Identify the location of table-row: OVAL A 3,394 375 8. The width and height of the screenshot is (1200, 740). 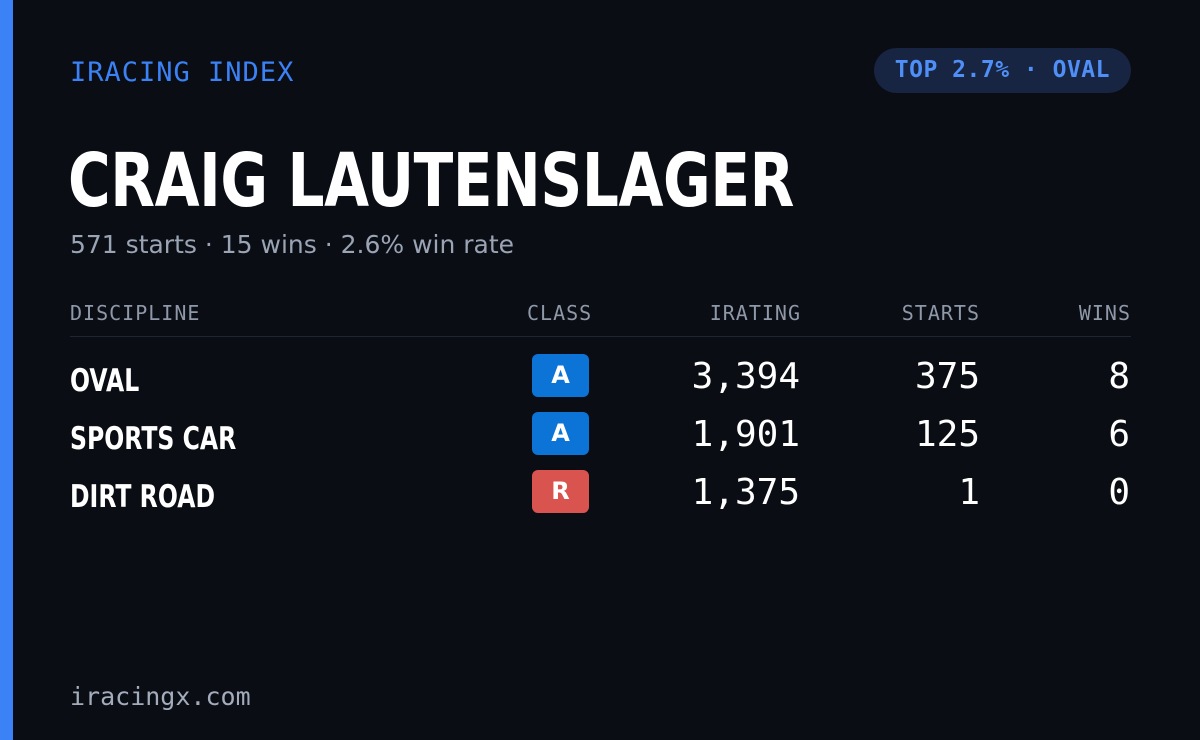
(600, 368).